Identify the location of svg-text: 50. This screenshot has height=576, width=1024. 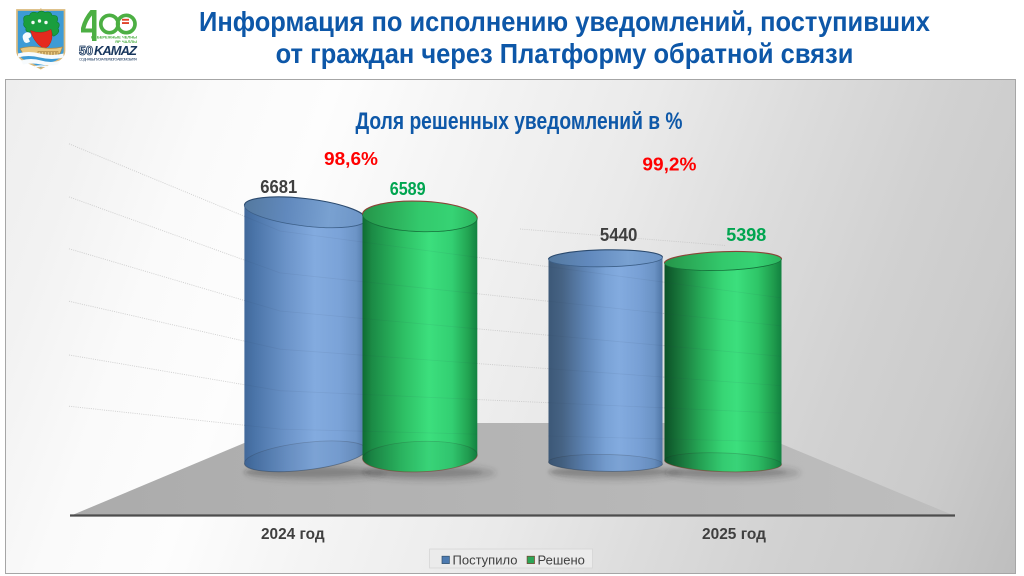
(86, 51).